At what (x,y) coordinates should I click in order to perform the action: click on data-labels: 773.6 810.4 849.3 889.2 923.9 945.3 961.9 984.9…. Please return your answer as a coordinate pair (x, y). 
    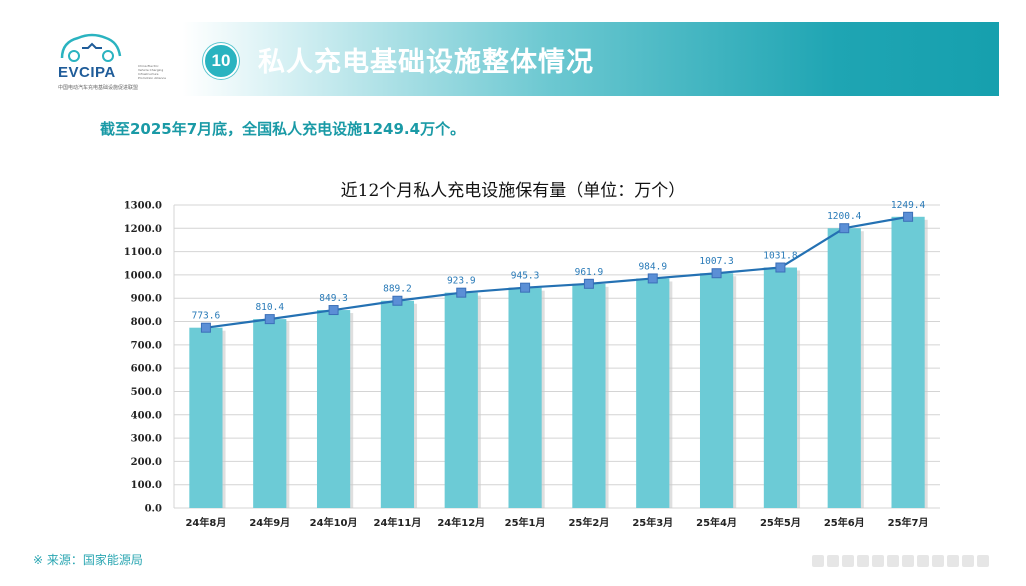
    Looking at the image, I should click on (559, 261).